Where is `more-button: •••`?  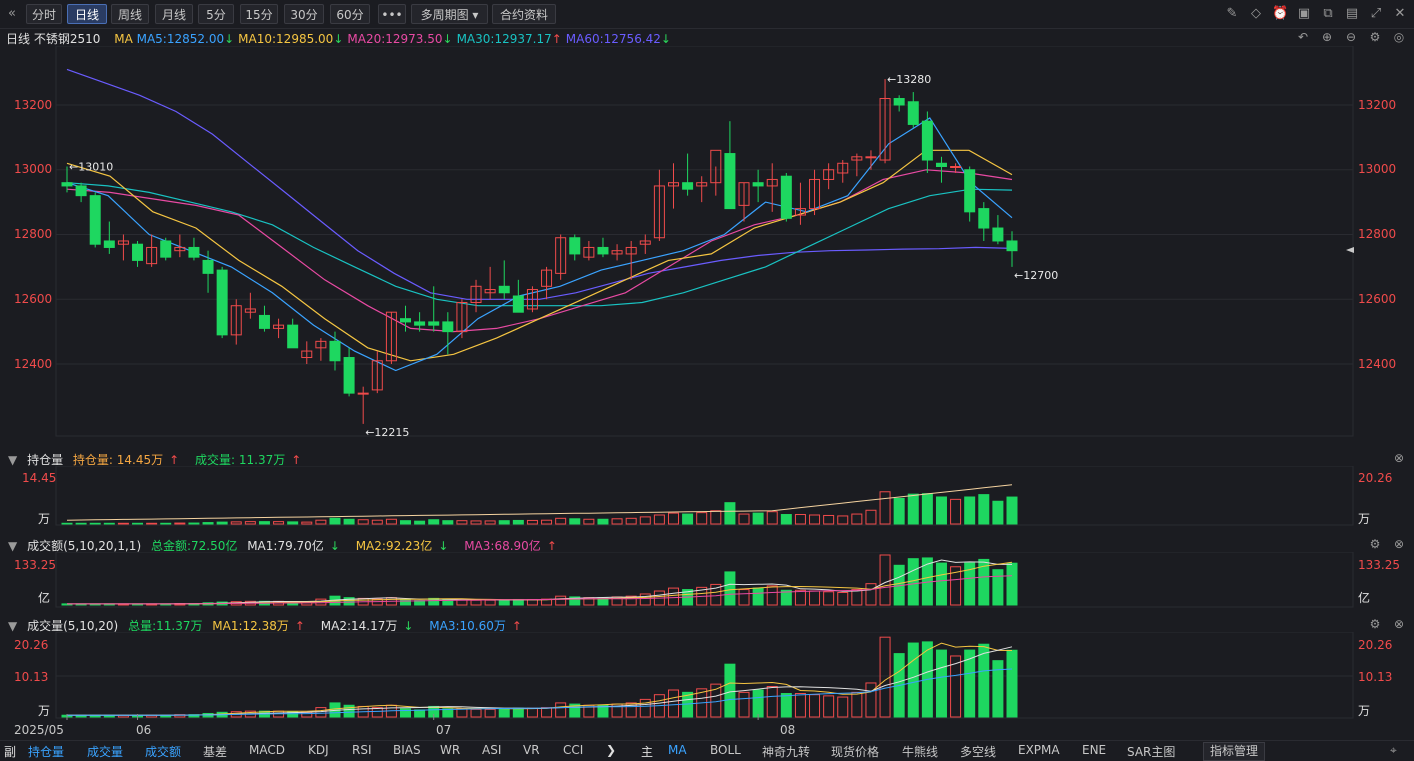 more-button: ••• is located at coordinates (392, 14).